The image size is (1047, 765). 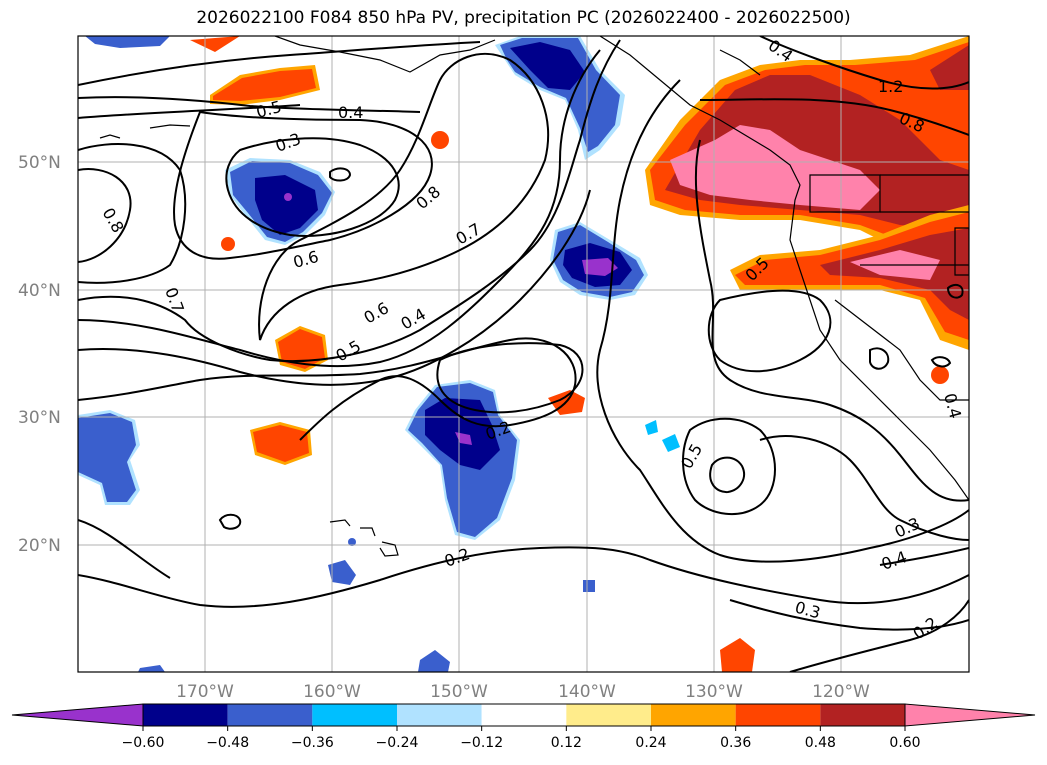 What do you see at coordinates (481, 743) in the screenshot?
I see `colorbar-tick-label: −0.12` at bounding box center [481, 743].